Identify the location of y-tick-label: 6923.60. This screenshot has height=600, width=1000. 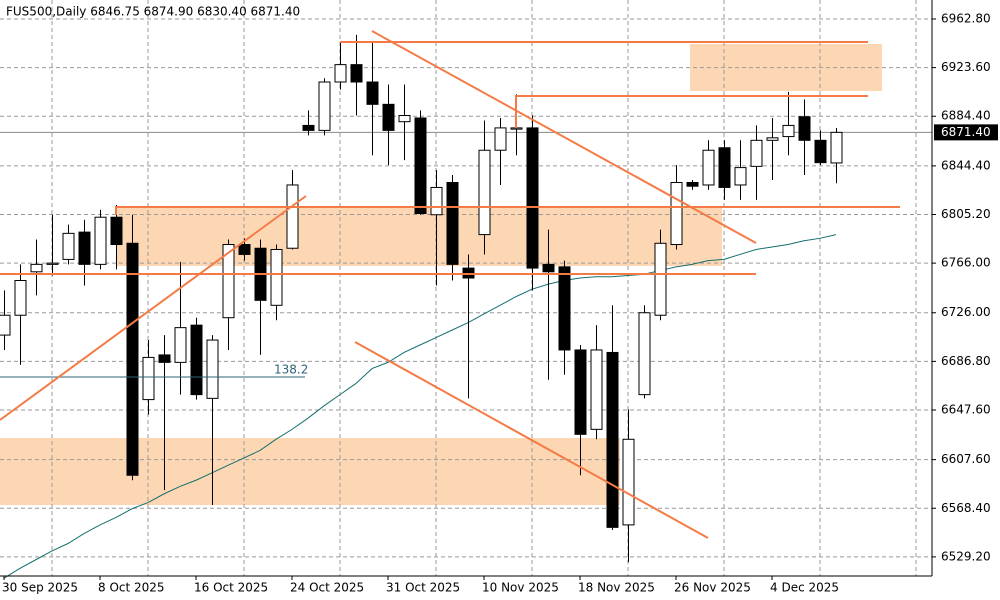
(966, 67).